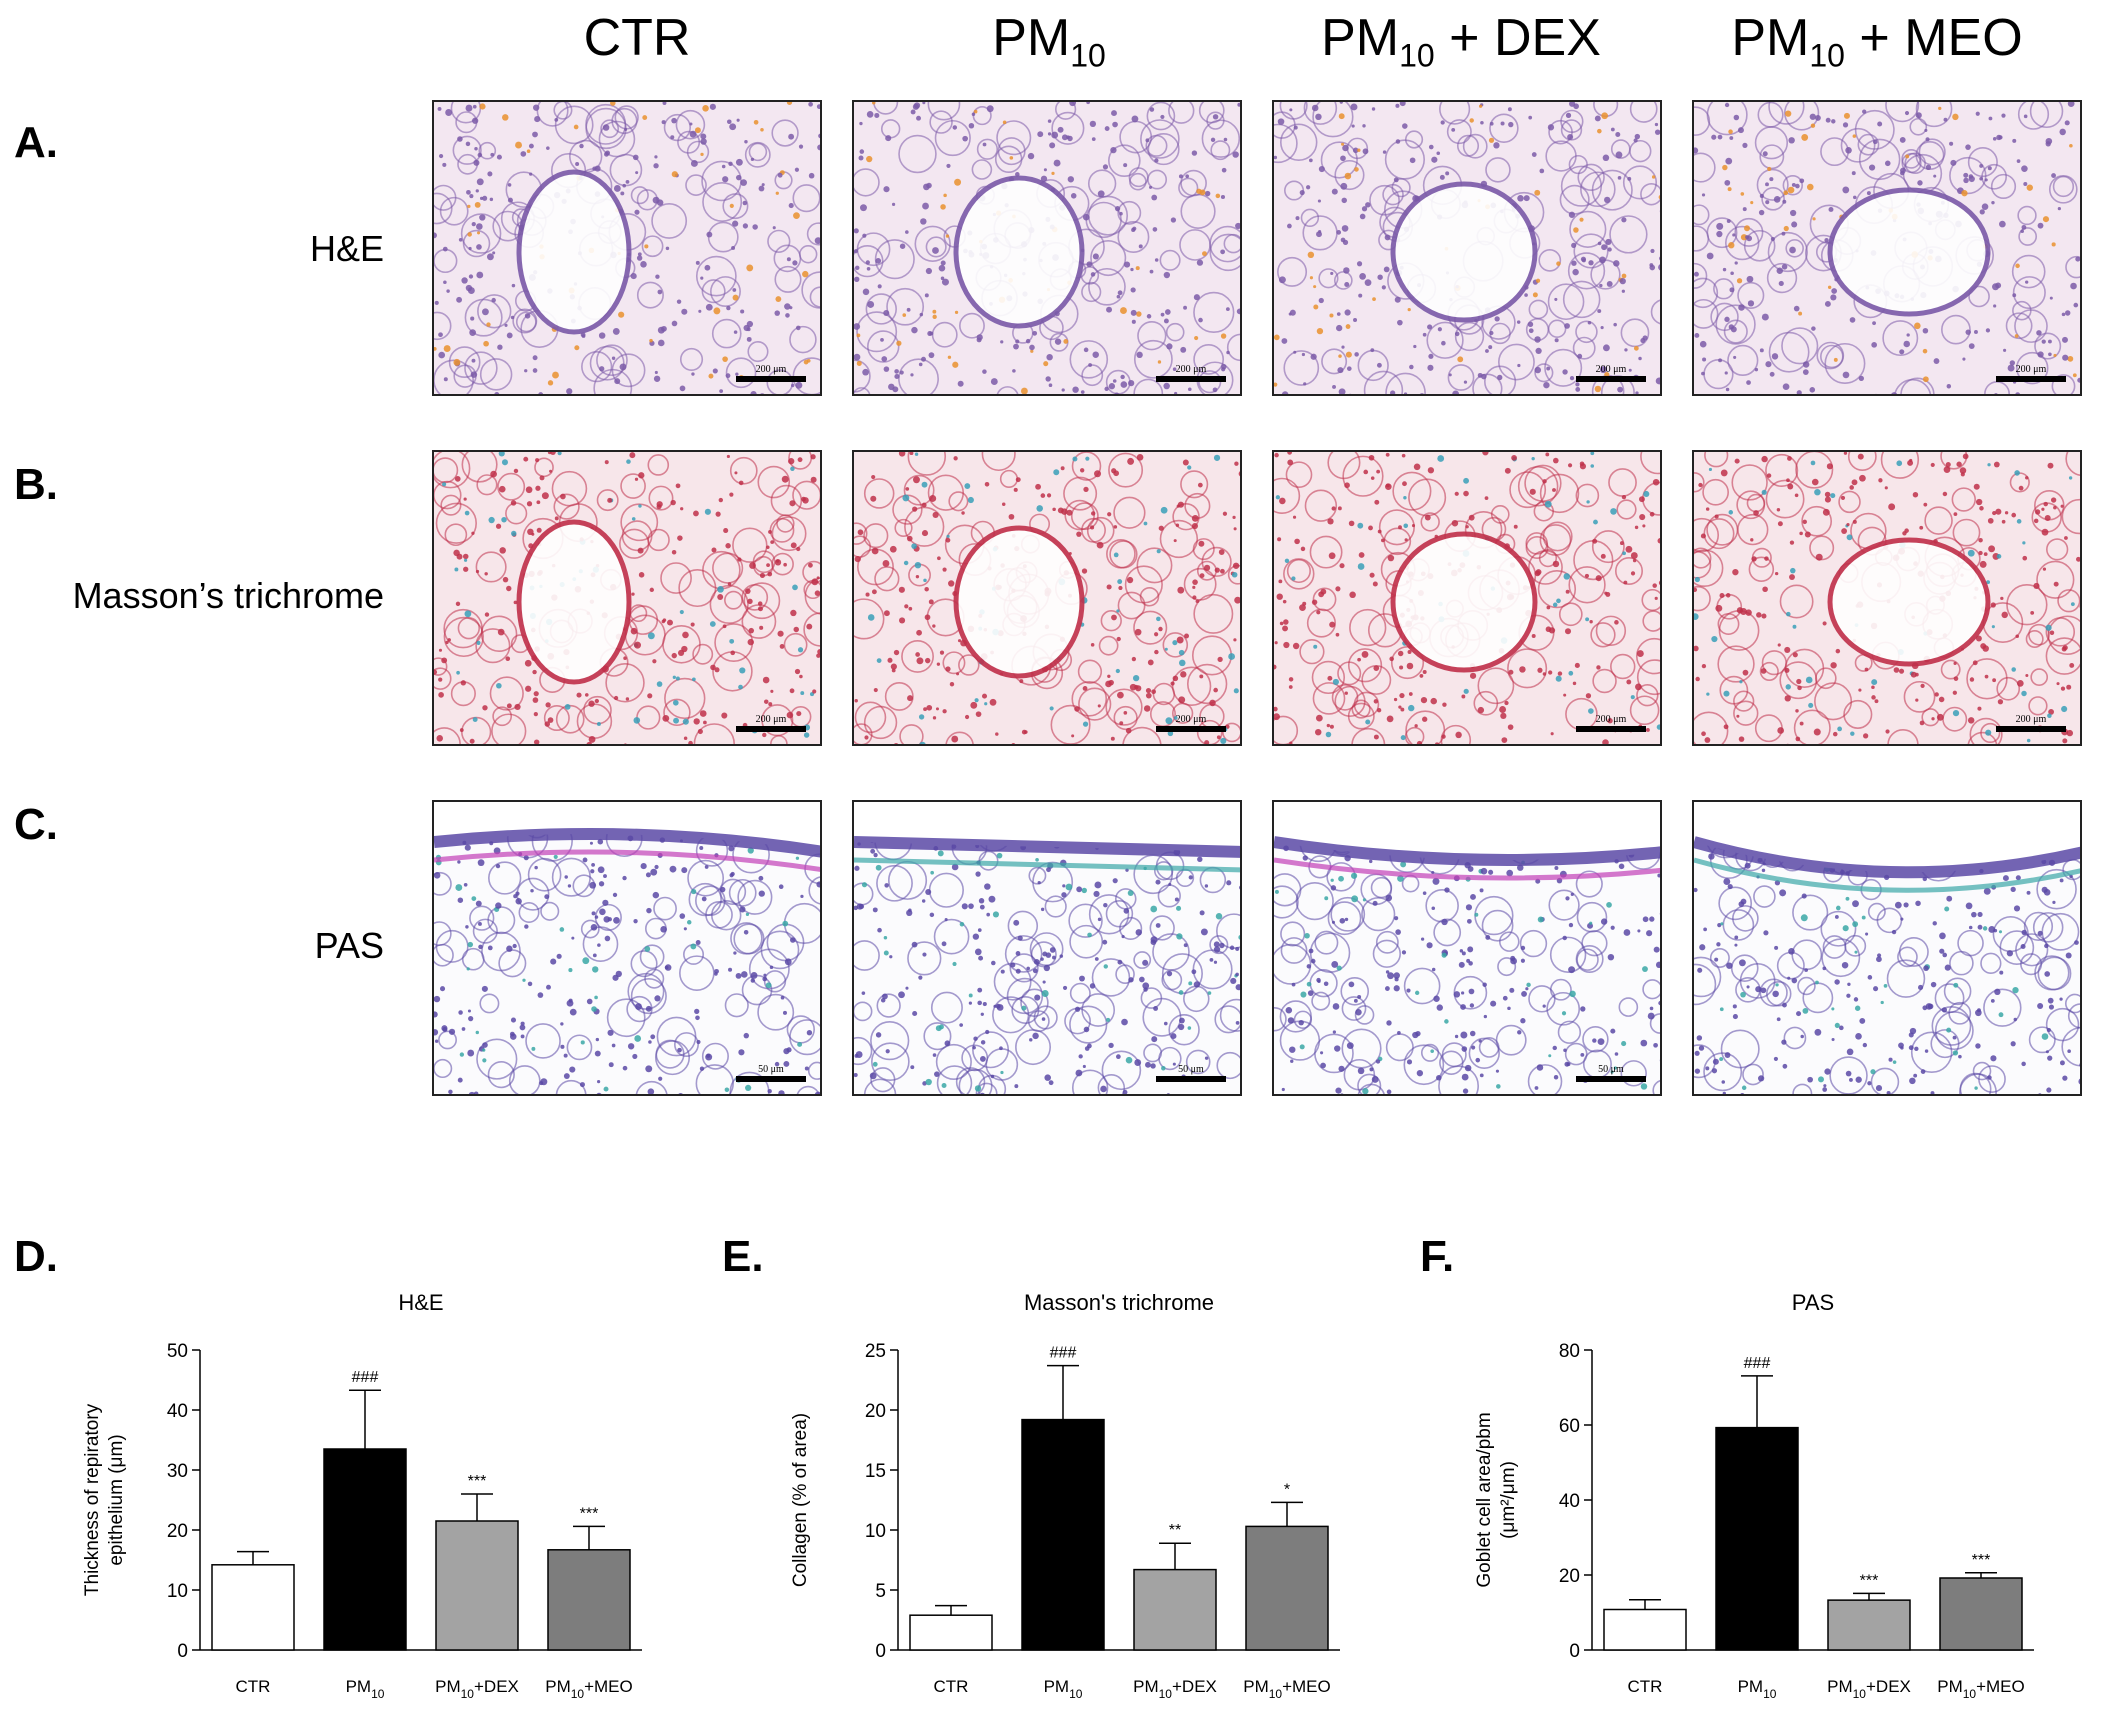 The image size is (2102, 1720). Describe the element at coordinates (194, 946) in the screenshot. I see `row-label-pas: PAS` at that location.